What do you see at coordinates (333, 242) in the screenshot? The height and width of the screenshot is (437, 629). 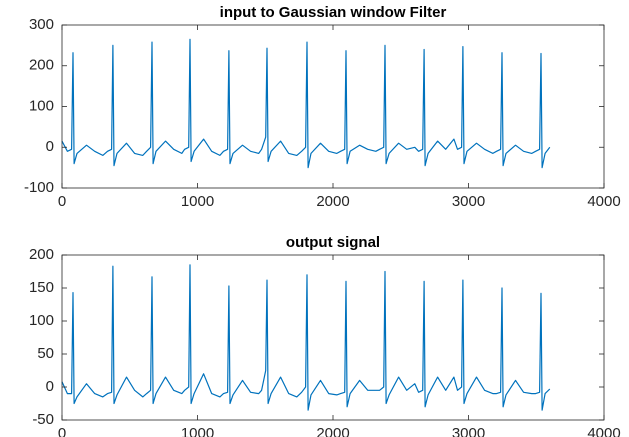 I see `chart-title: output signal` at bounding box center [333, 242].